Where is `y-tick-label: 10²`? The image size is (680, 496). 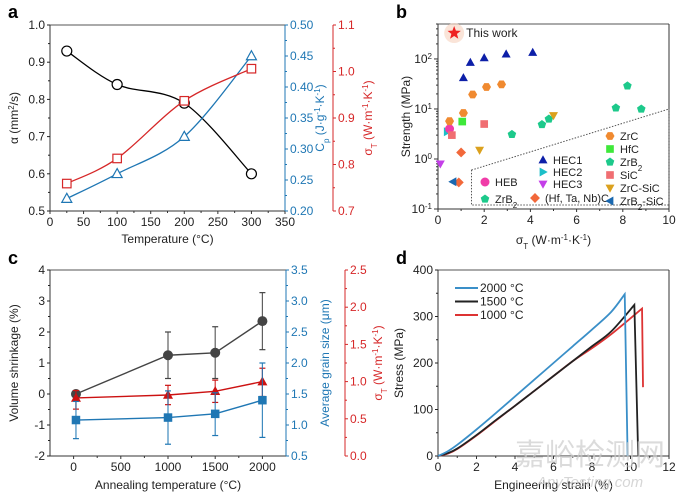 y-tick-label: 10² is located at coordinates (423, 58).